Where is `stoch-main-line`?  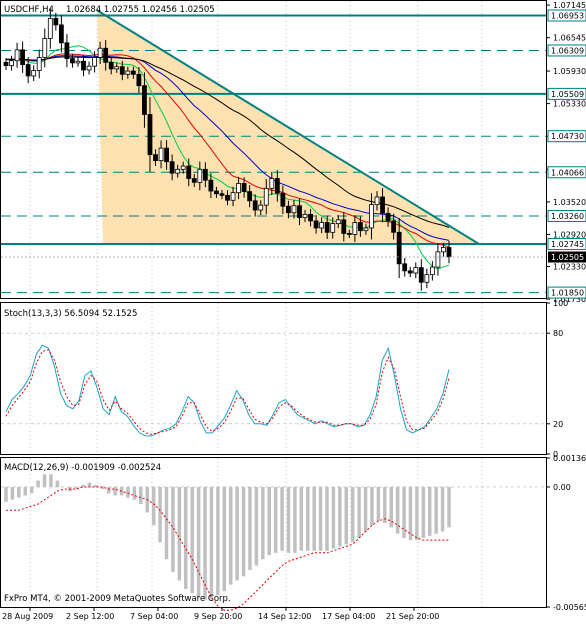
stoch-main-line is located at coordinates (227, 390).